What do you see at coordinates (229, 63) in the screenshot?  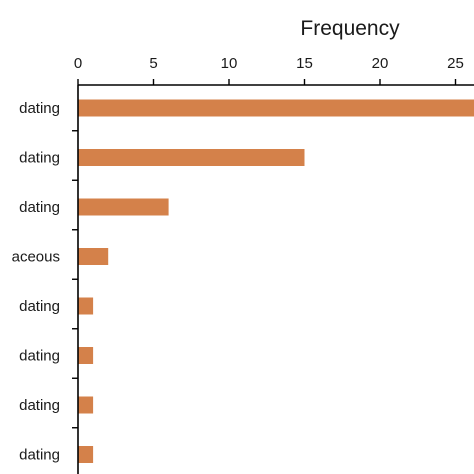 I see `x-tick-label: 10` at bounding box center [229, 63].